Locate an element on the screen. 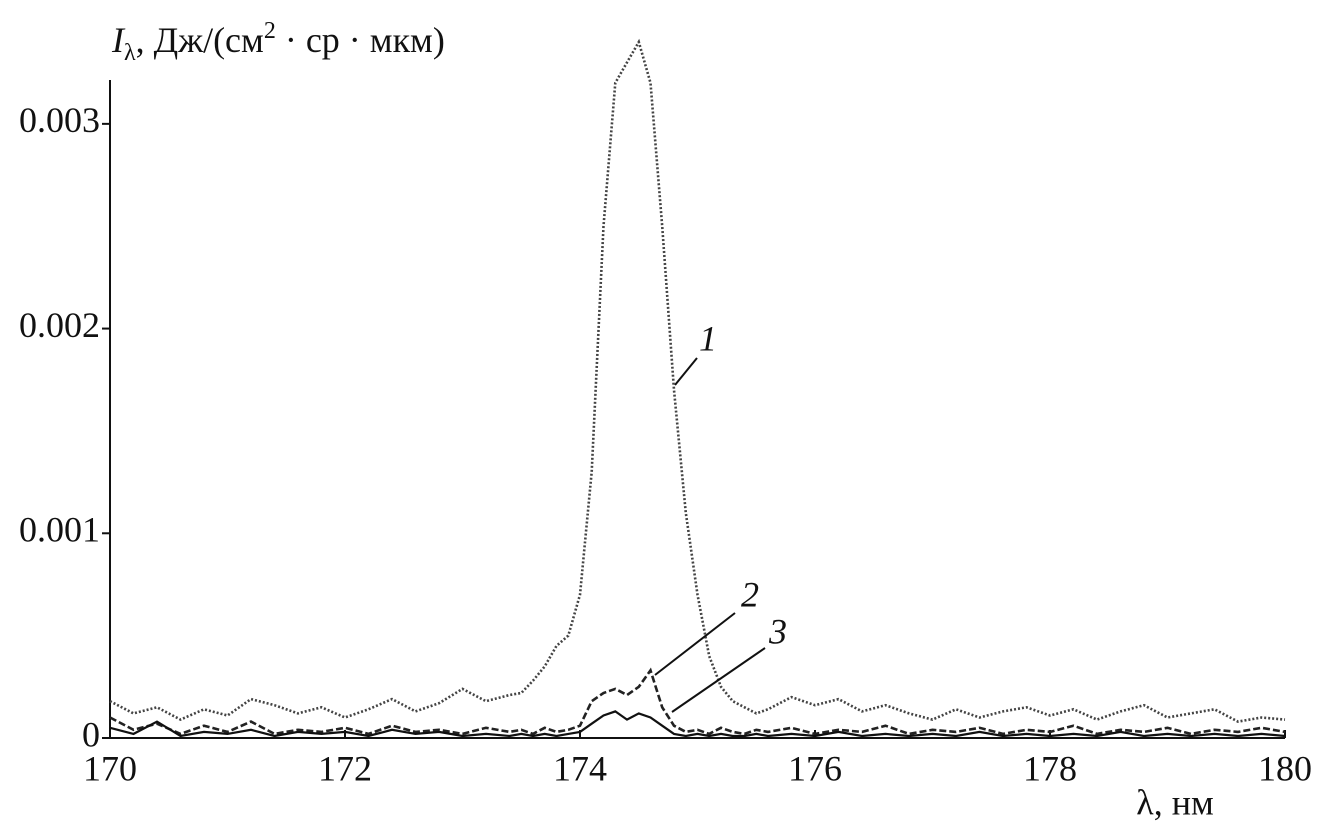 The height and width of the screenshot is (835, 1318). x-tick-label: 174 is located at coordinates (580, 768).